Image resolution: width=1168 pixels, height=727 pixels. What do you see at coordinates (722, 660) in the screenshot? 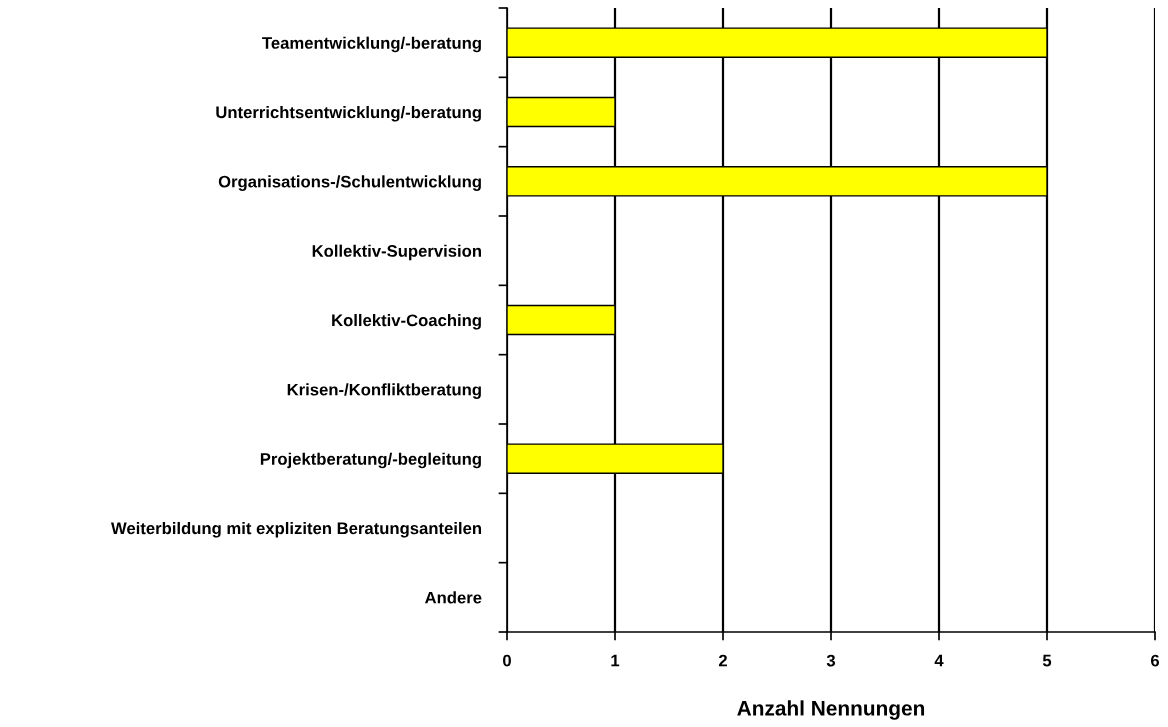
I see `x-tick-label: 2` at bounding box center [722, 660].